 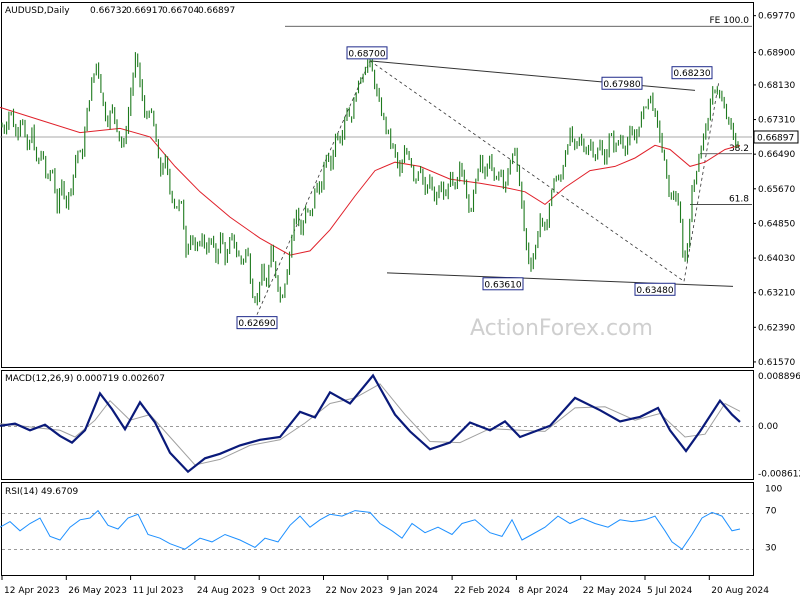 What do you see at coordinates (776, 190) in the screenshot?
I see `price-y-tick-5: 0.65670` at bounding box center [776, 190].